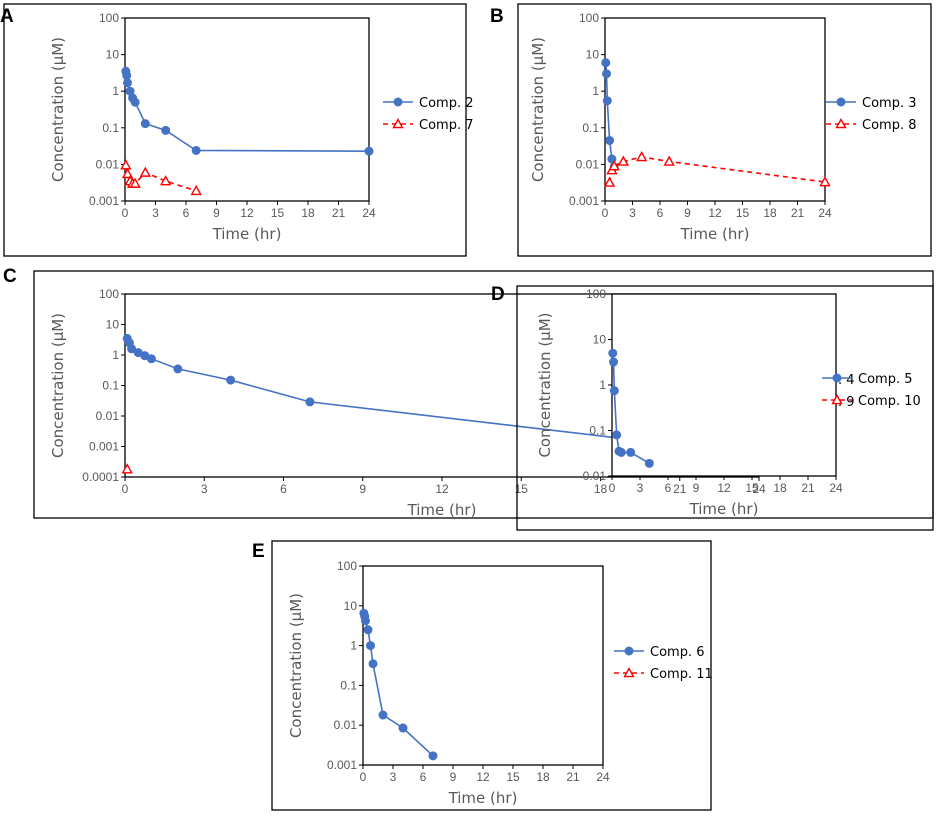 The width and height of the screenshot is (941, 816). What do you see at coordinates (889, 103) in the screenshot?
I see `legend-label: Comp. 3` at bounding box center [889, 103].